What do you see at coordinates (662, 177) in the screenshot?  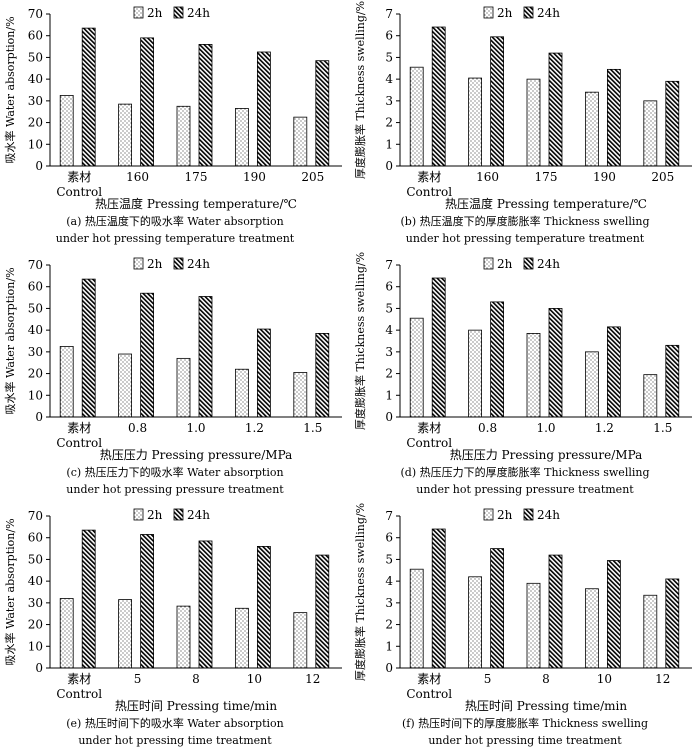 I see `x-tick-label: 205` at bounding box center [662, 177].